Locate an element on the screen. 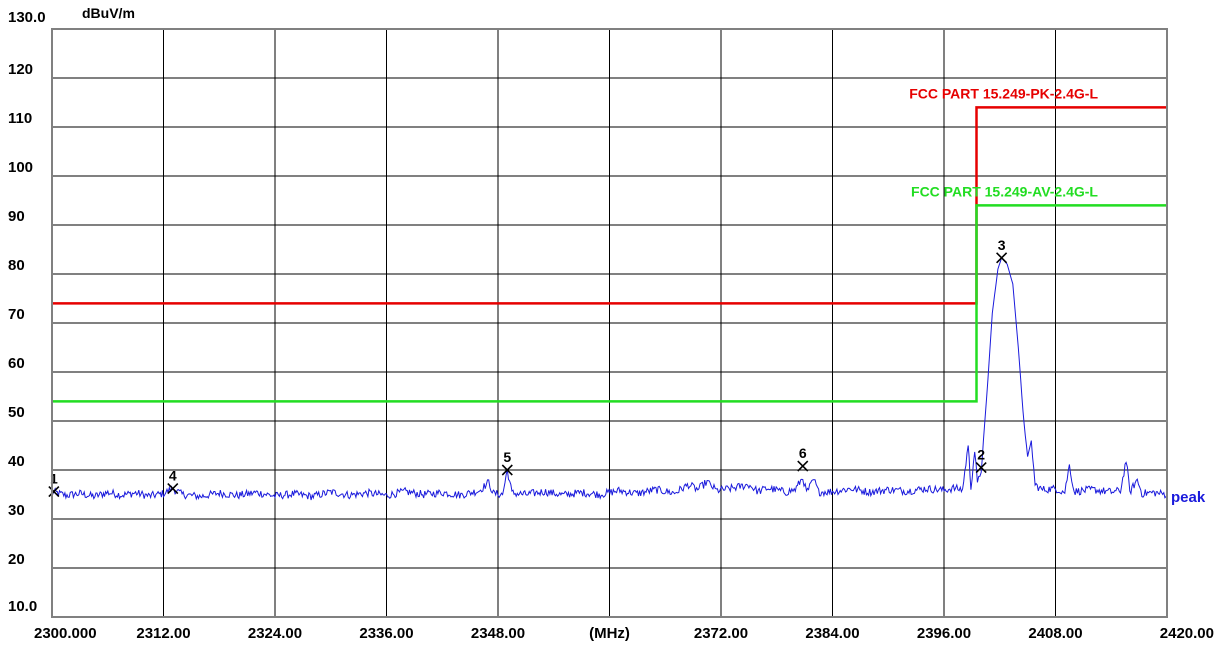  limit-line-label: FCC PART 15.249-PK-2.4G-L is located at coordinates (1003, 93).